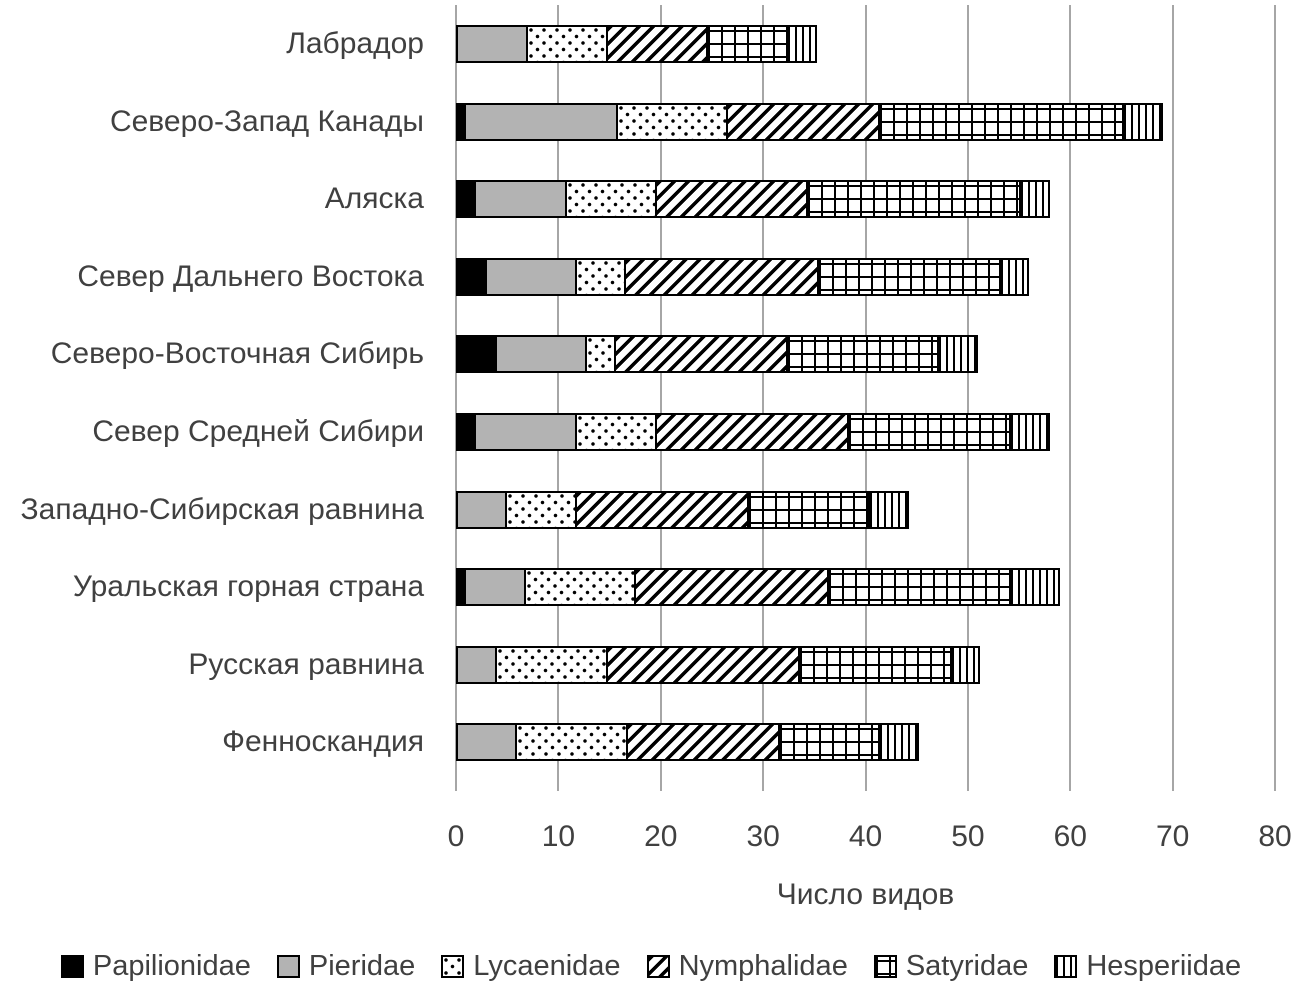  Describe the element at coordinates (1066, 966) in the screenshot. I see `hesperiidae-swatch-icon` at that location.